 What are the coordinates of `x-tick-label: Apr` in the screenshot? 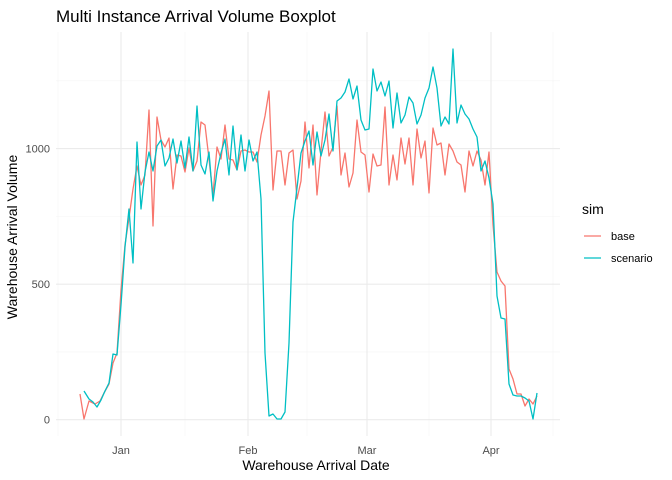 It's located at (490, 451).